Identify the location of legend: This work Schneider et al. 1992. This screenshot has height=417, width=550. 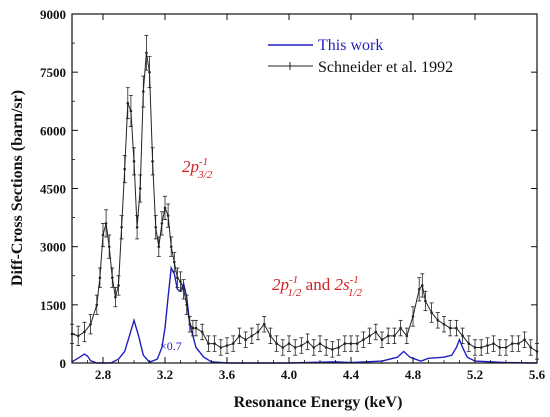
(360, 56).